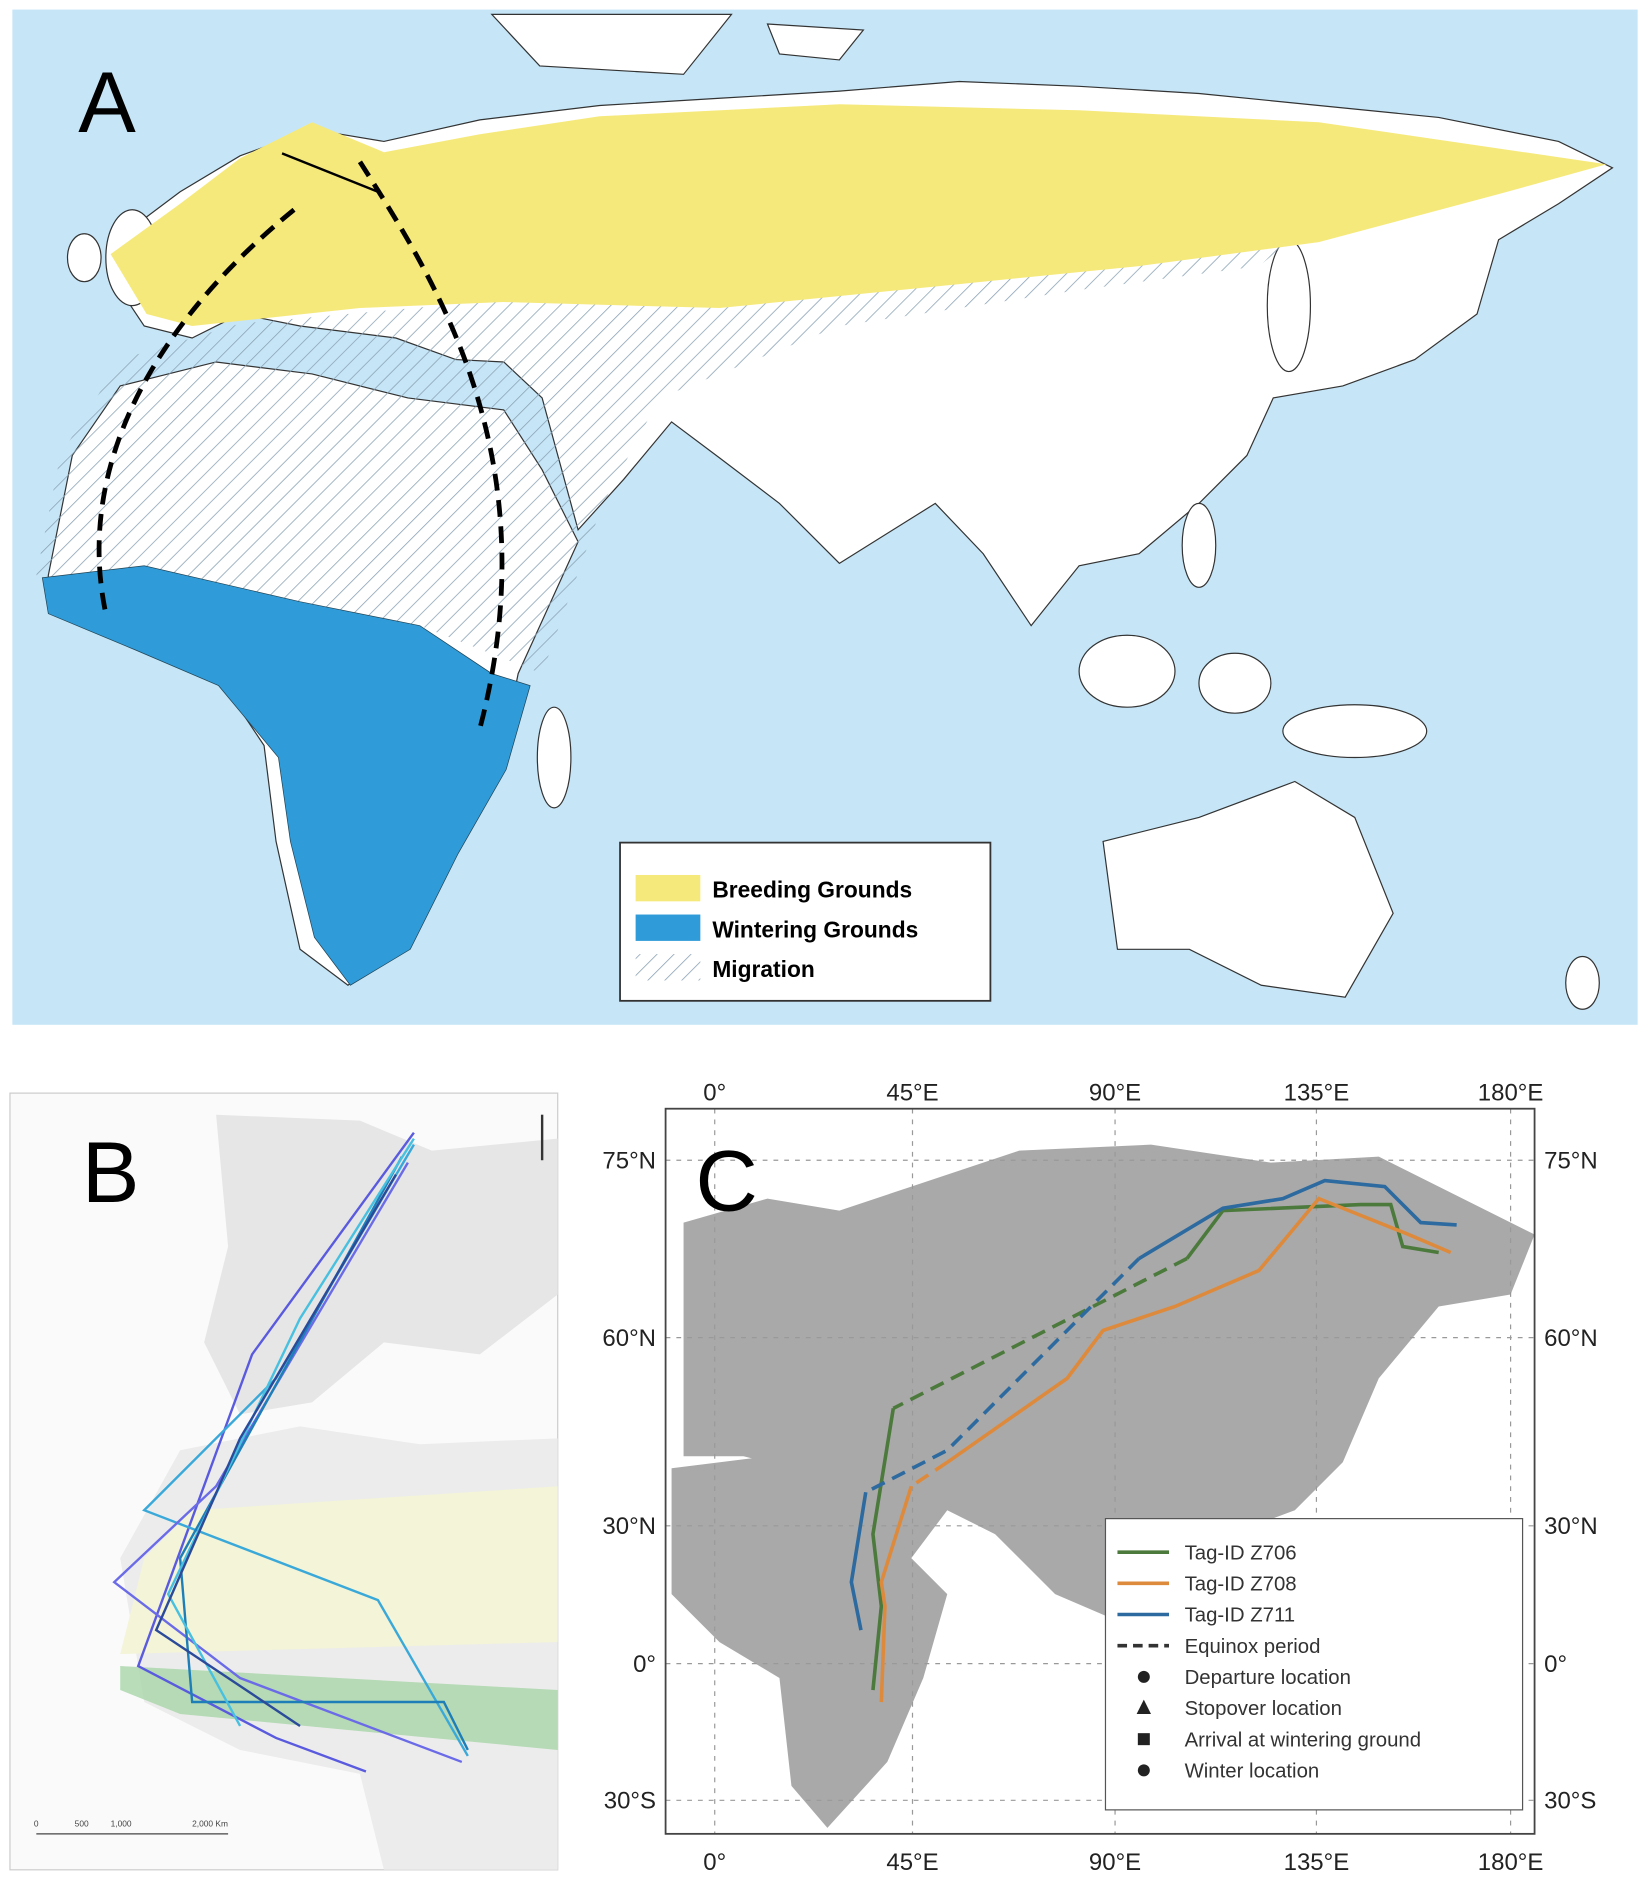 The width and height of the screenshot is (1650, 1877). I want to click on legend-label: Breeding Grounds, so click(812, 890).